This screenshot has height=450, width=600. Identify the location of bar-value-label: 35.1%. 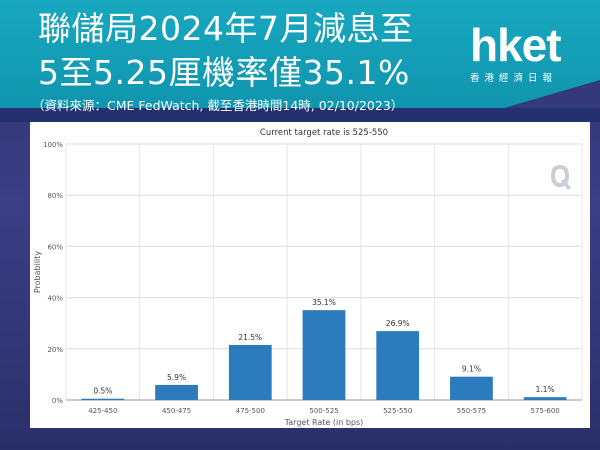
(324, 302).